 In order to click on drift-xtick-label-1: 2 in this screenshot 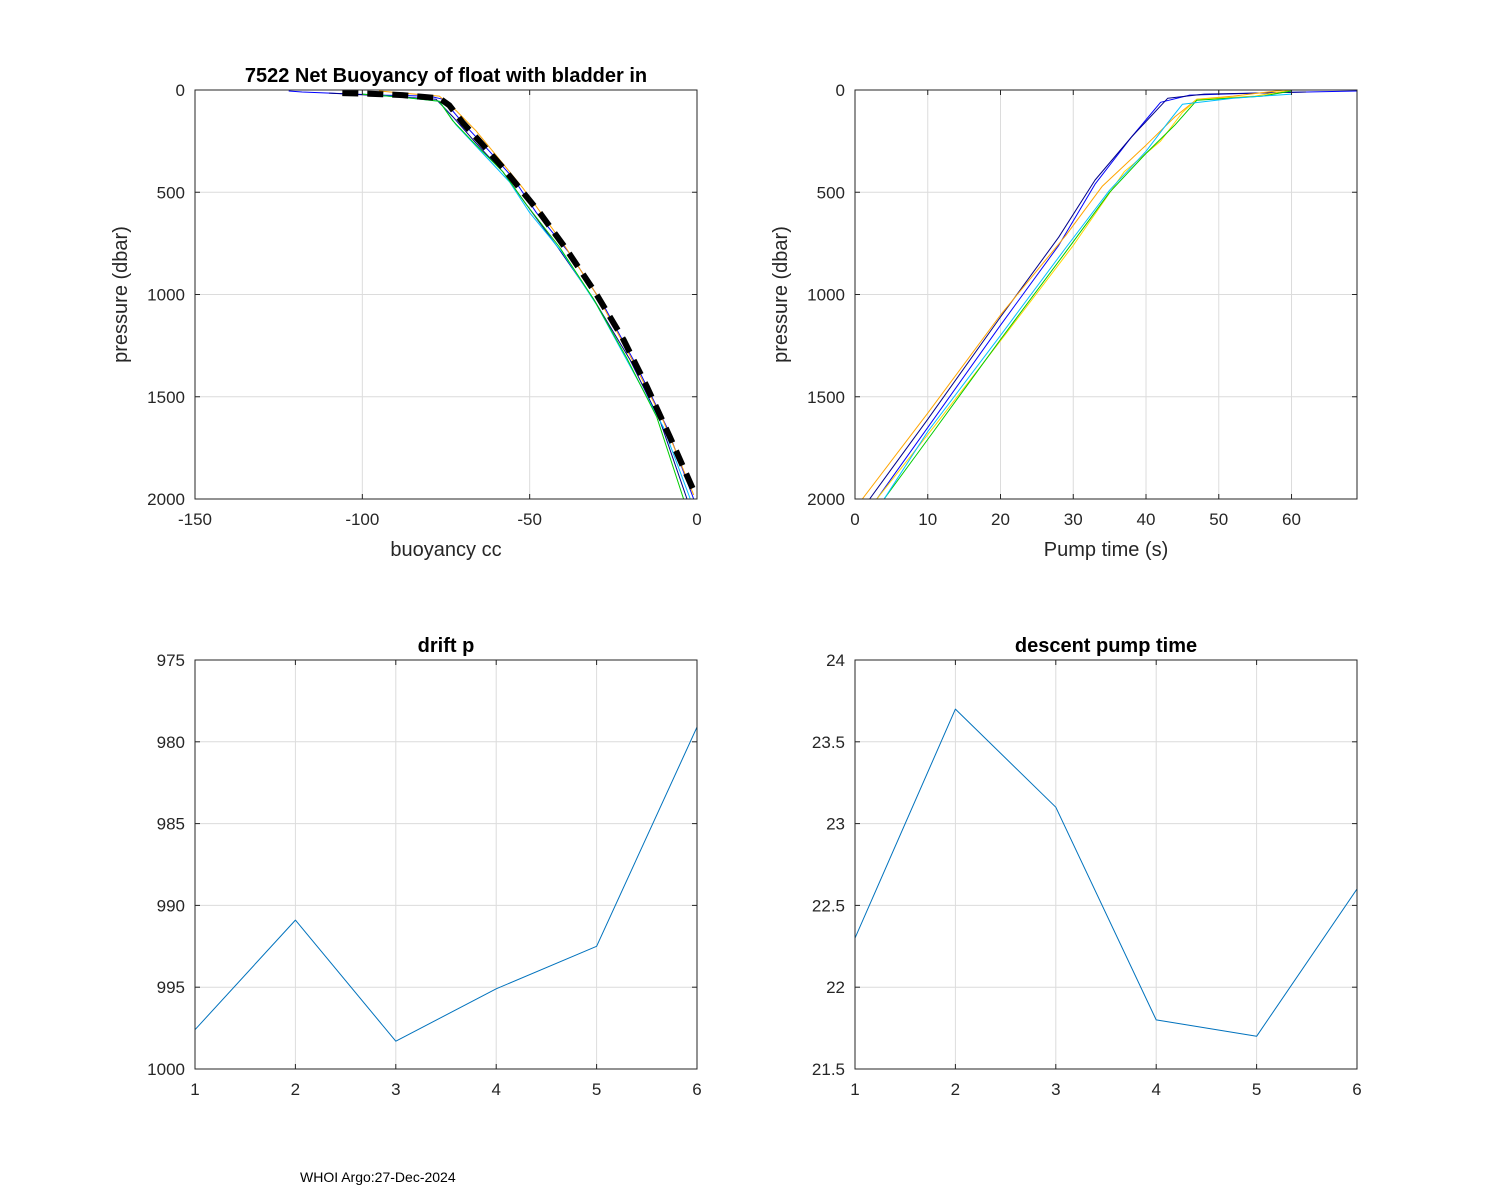, I will do `click(295, 1089)`.